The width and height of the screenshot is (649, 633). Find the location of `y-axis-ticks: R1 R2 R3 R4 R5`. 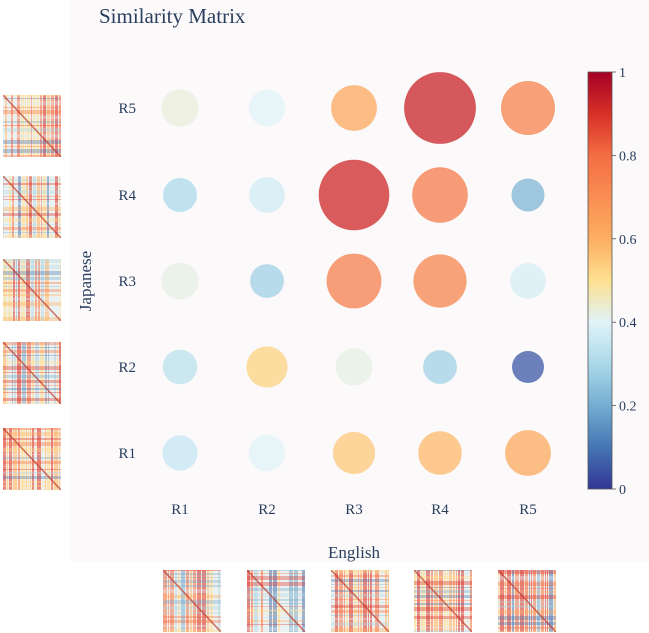

y-axis-ticks: R1 R2 R3 R4 R5 is located at coordinates (127, 281).